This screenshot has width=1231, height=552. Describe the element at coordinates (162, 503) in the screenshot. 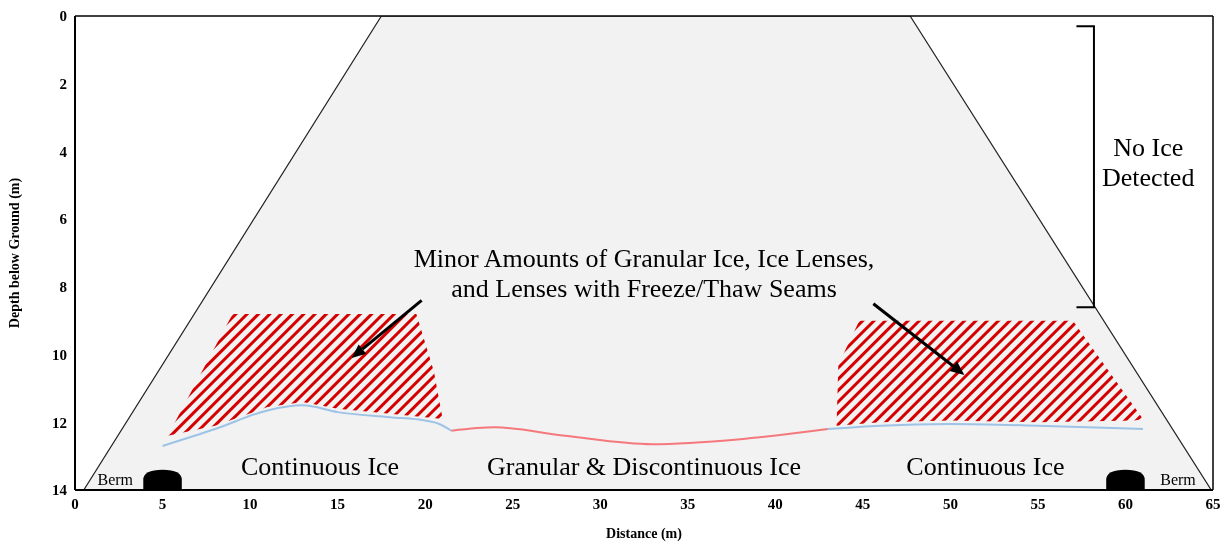

I see `x-tick-label: 5` at that location.